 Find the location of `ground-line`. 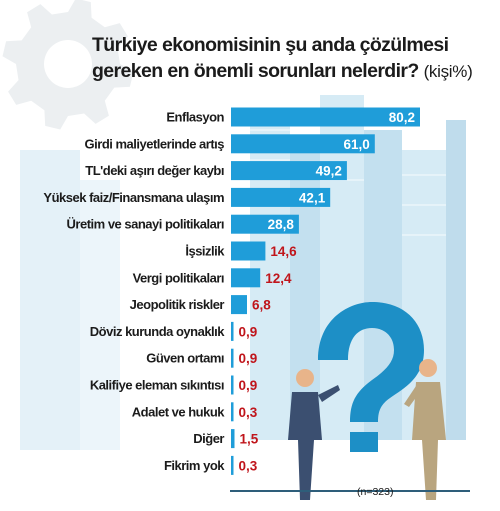

ground-line is located at coordinates (350, 491).